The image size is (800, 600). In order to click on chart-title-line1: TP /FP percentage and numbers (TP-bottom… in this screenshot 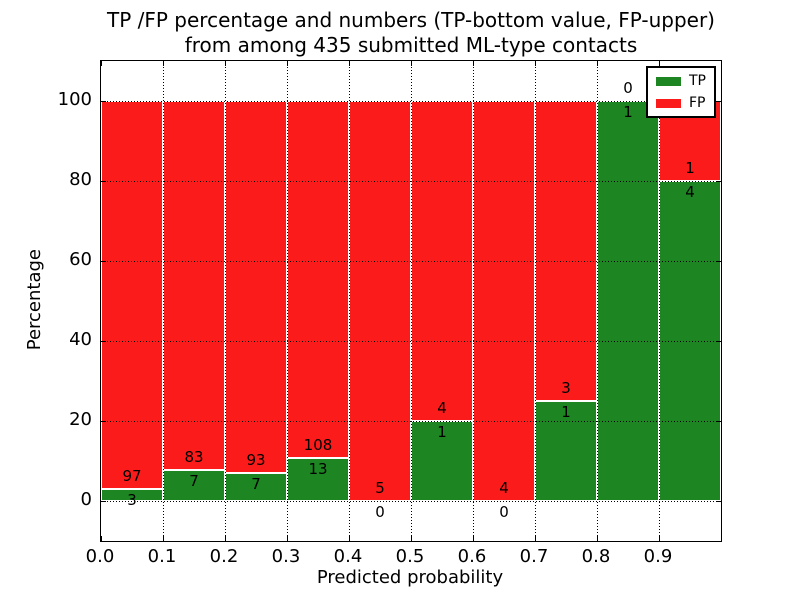, I will do `click(411, 20)`.